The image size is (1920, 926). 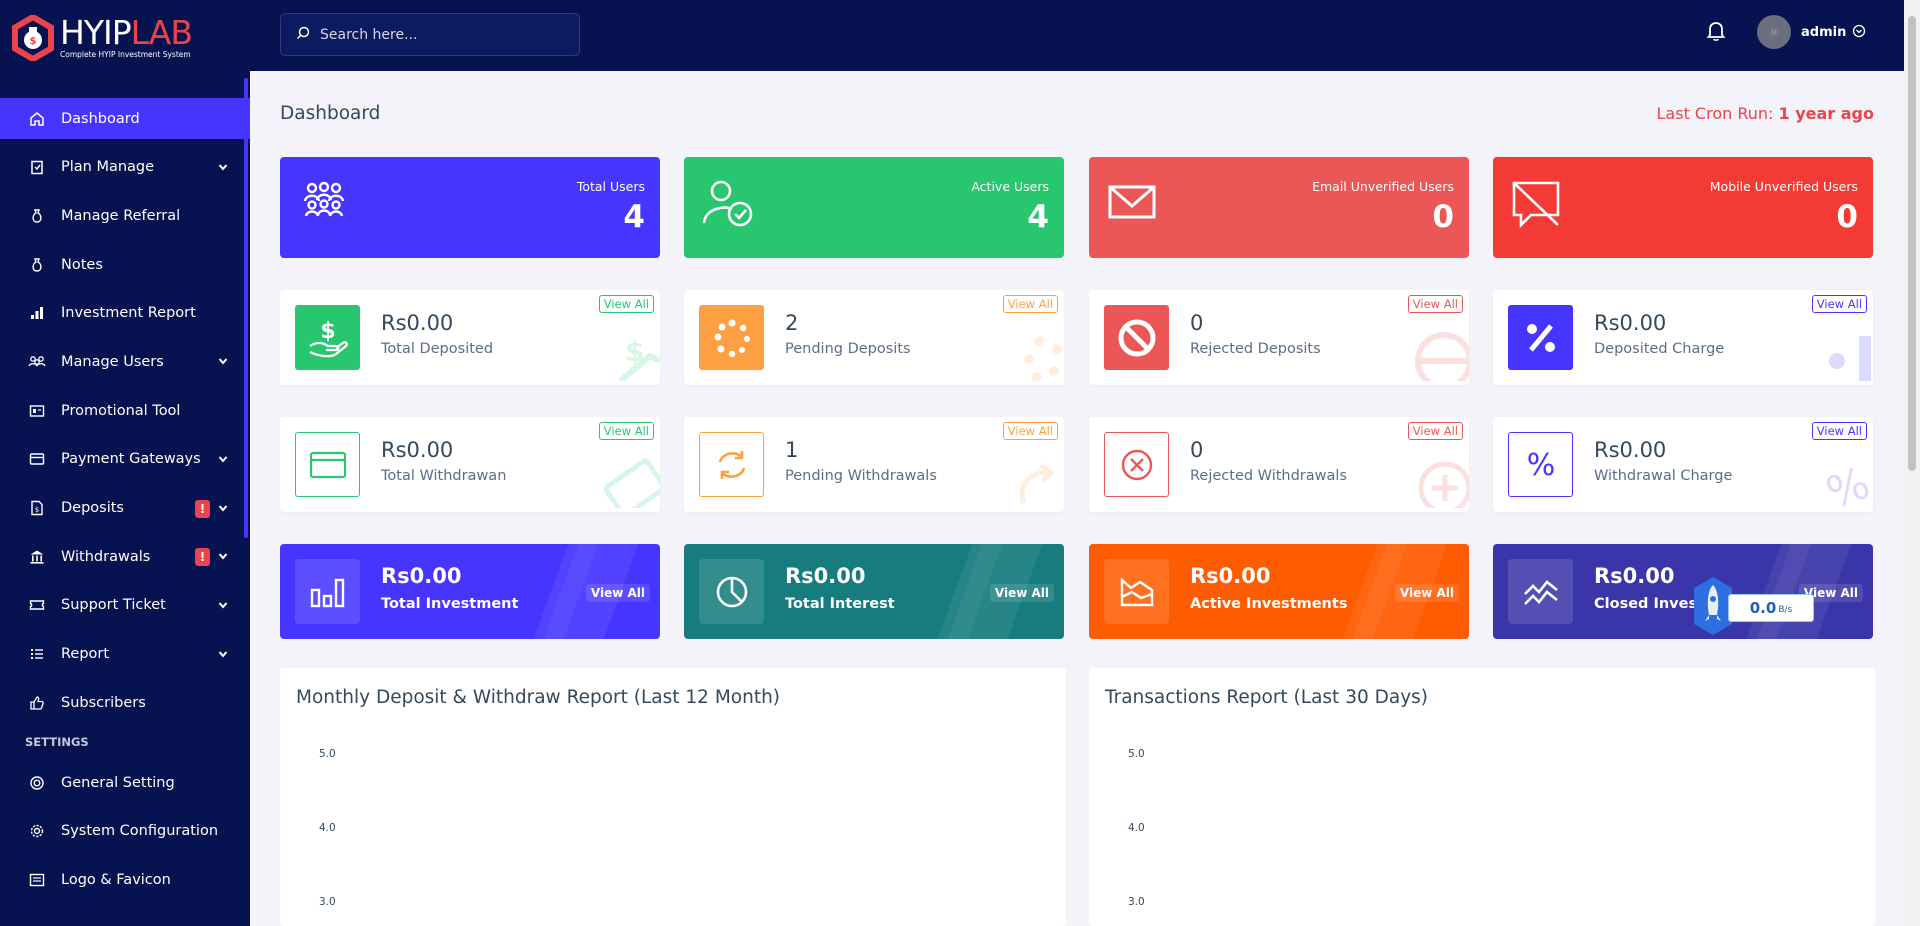 I want to click on sidebar-item-manage-referral: Manage Referral, so click(x=125, y=215).